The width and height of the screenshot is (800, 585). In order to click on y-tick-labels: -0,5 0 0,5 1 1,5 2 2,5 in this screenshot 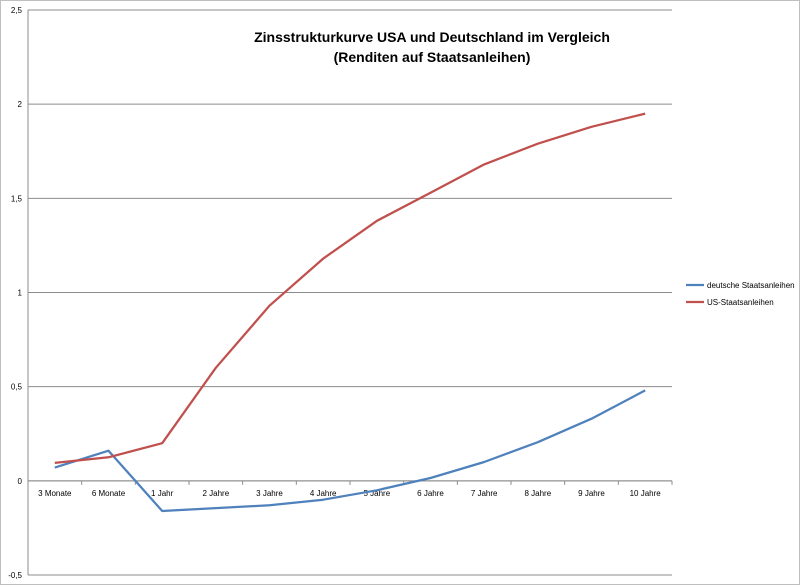, I will do `click(15, 293)`.